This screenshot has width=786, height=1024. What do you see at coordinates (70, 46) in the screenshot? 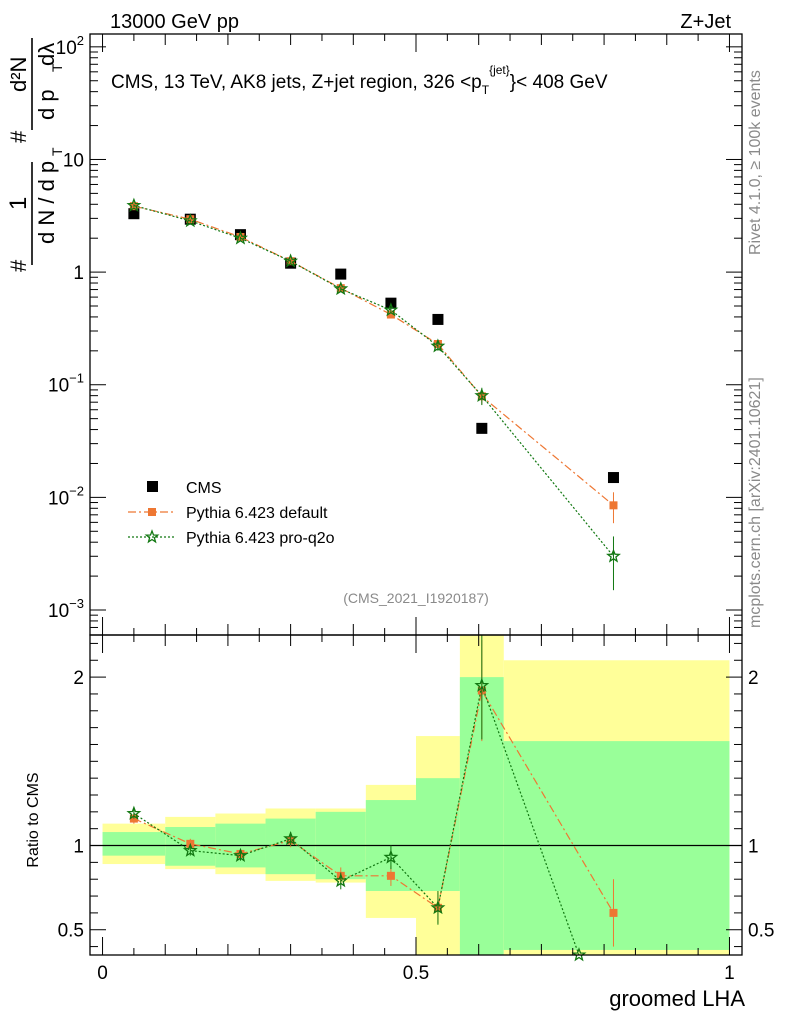
I see `ytick-label-top-5: 10²` at bounding box center [70, 46].